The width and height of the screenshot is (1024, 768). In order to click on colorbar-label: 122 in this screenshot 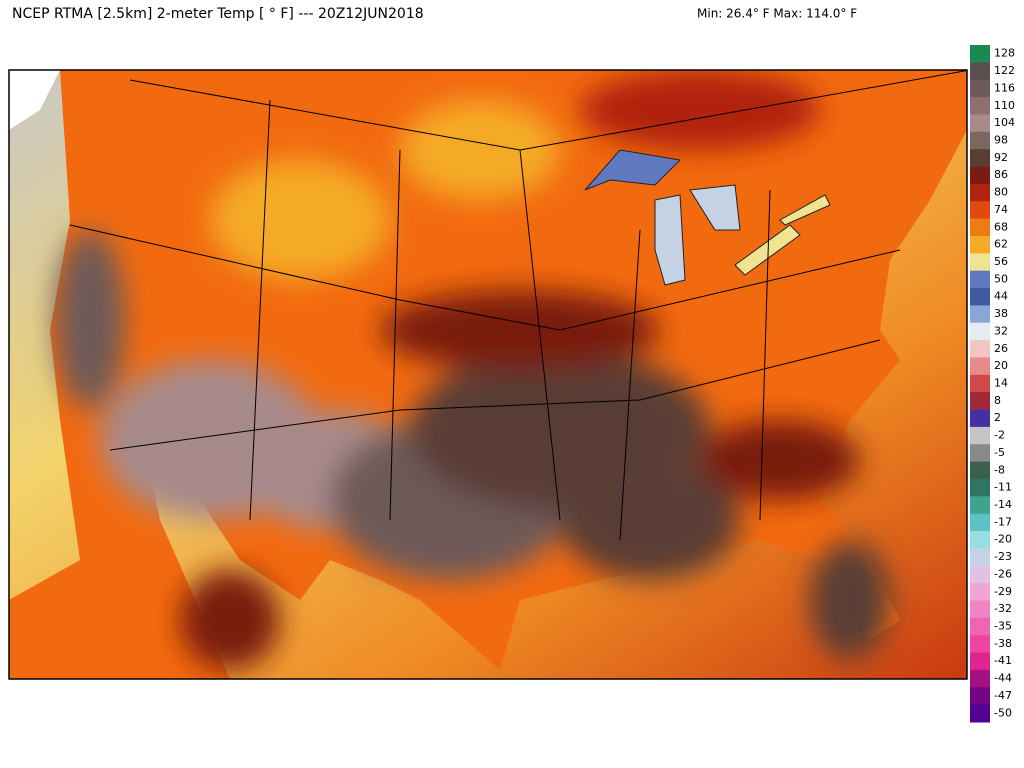, I will do `click(1004, 70)`.